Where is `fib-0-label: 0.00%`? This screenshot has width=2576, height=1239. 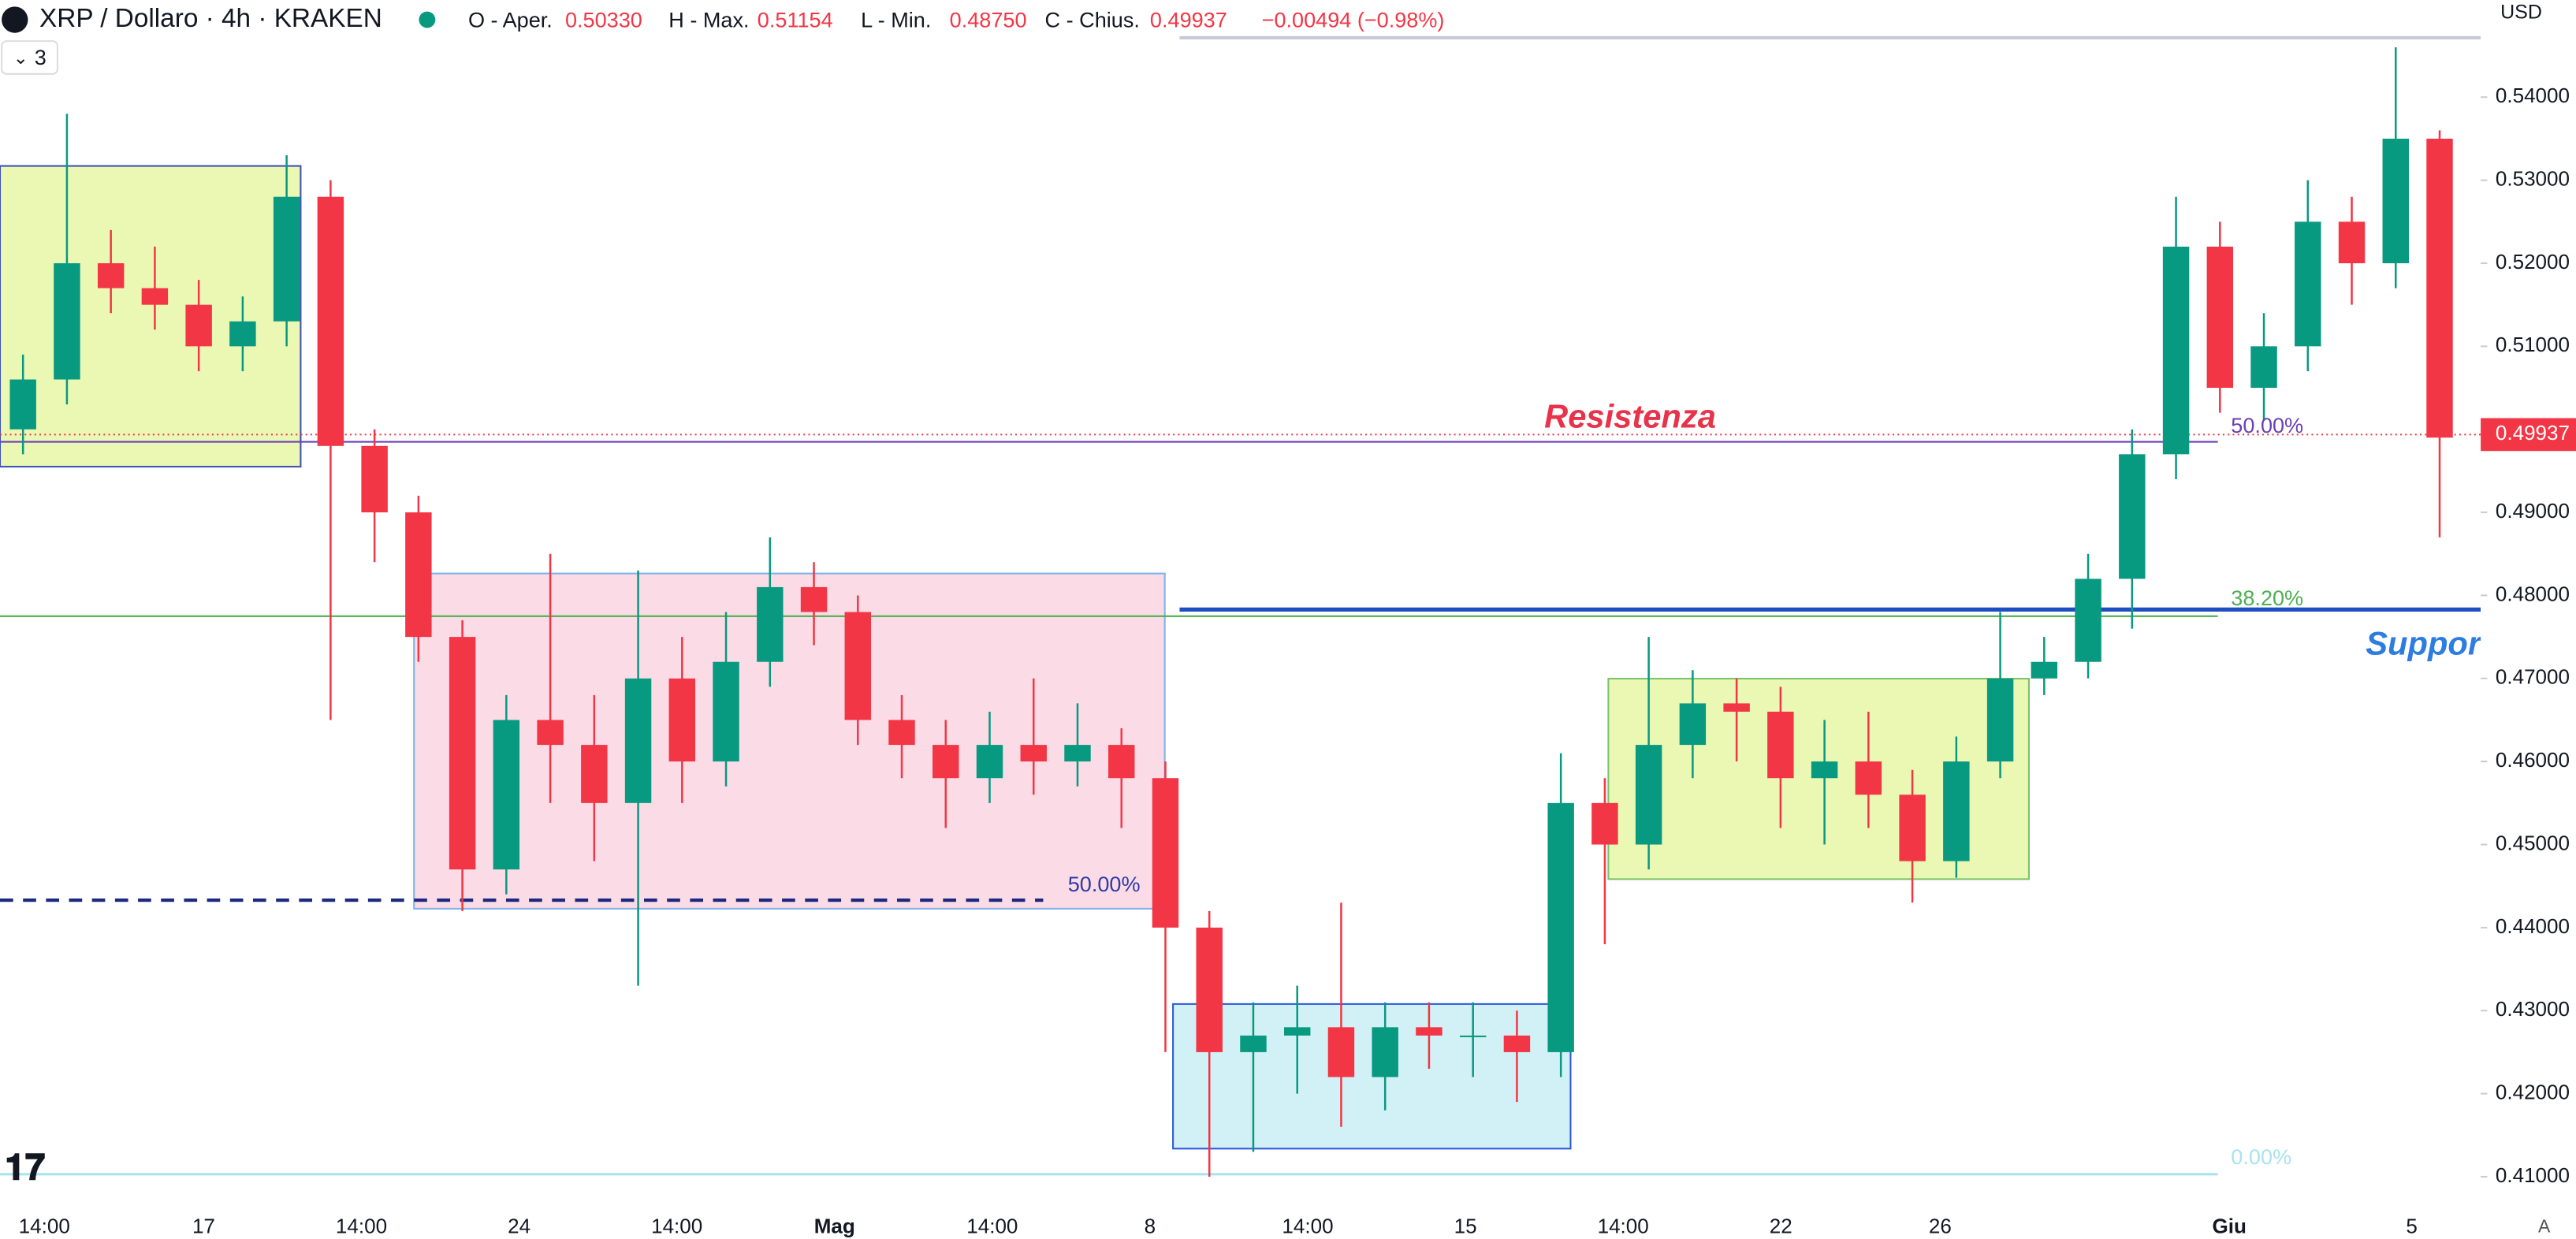 fib-0-label: 0.00% is located at coordinates (2261, 1156).